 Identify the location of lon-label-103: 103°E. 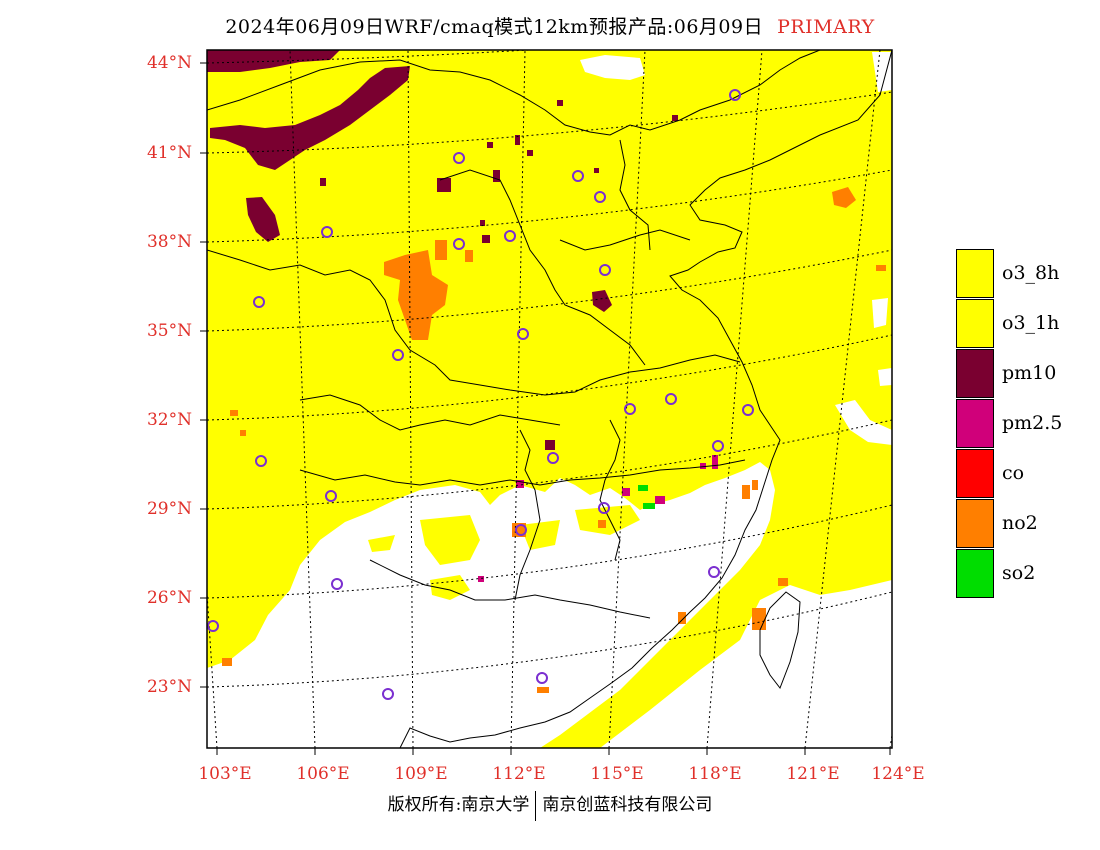
(225, 774).